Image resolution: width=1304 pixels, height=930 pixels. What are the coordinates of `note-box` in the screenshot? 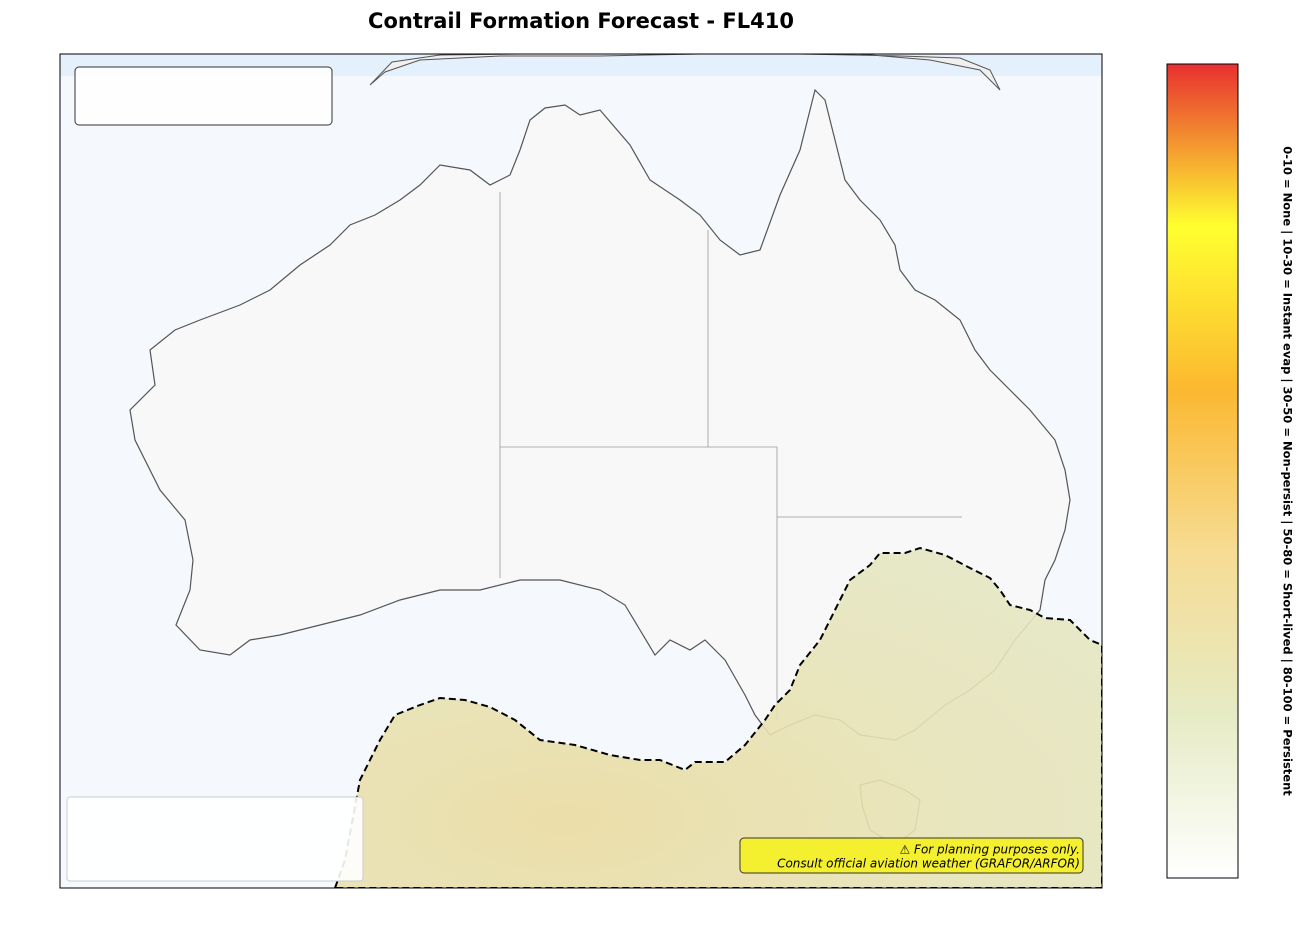 It's located at (911, 855).